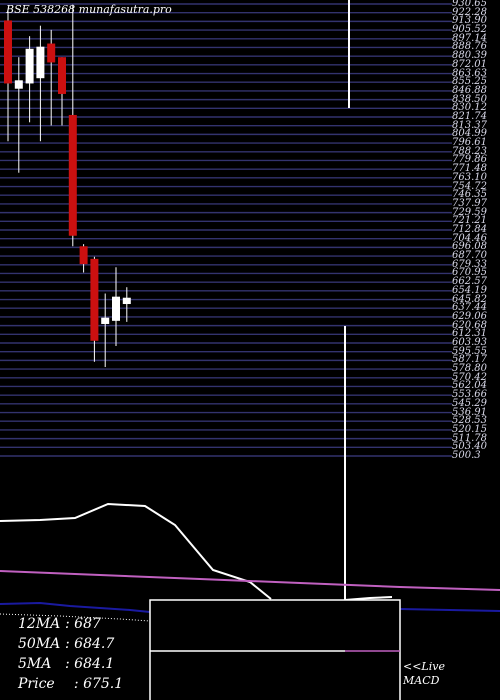 The height and width of the screenshot is (700, 500). I want to click on price-tick-label: 880.39, so click(469, 56).